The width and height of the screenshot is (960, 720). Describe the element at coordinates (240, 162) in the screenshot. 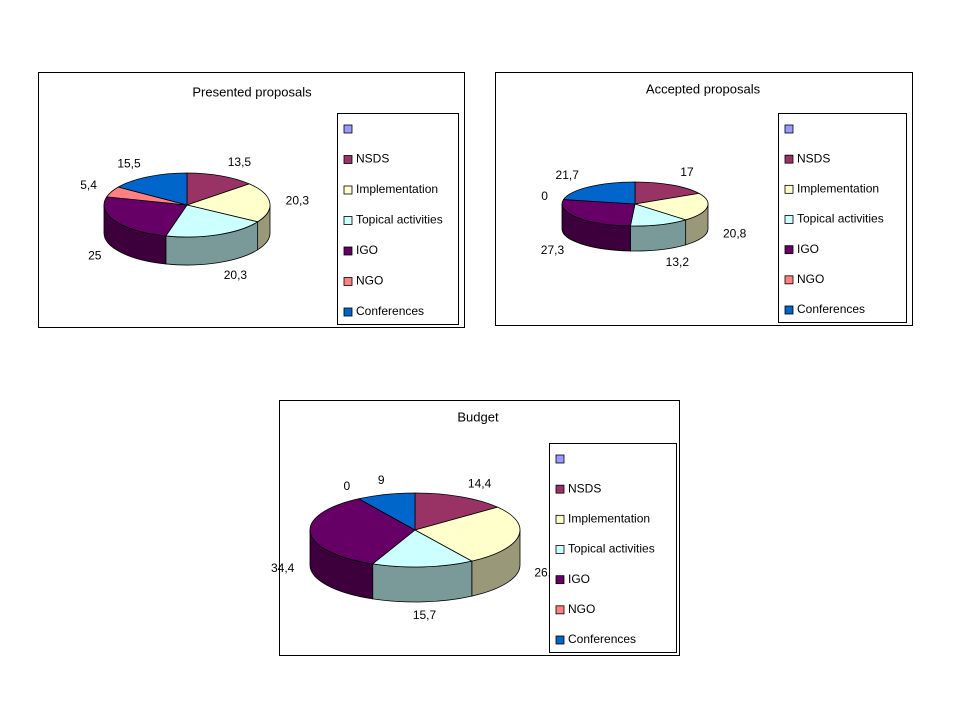

I see `data-label: 13,5` at that location.